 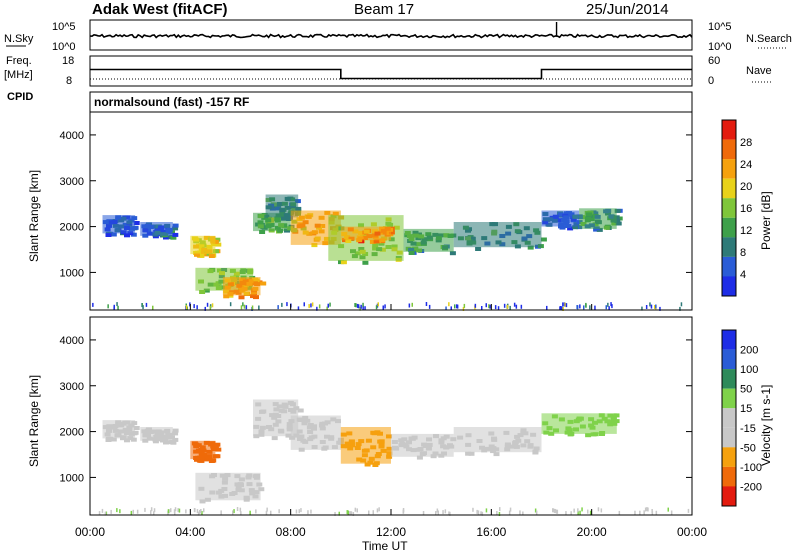 I want to click on power-colorbar-label: Power [dB], so click(x=766, y=220).